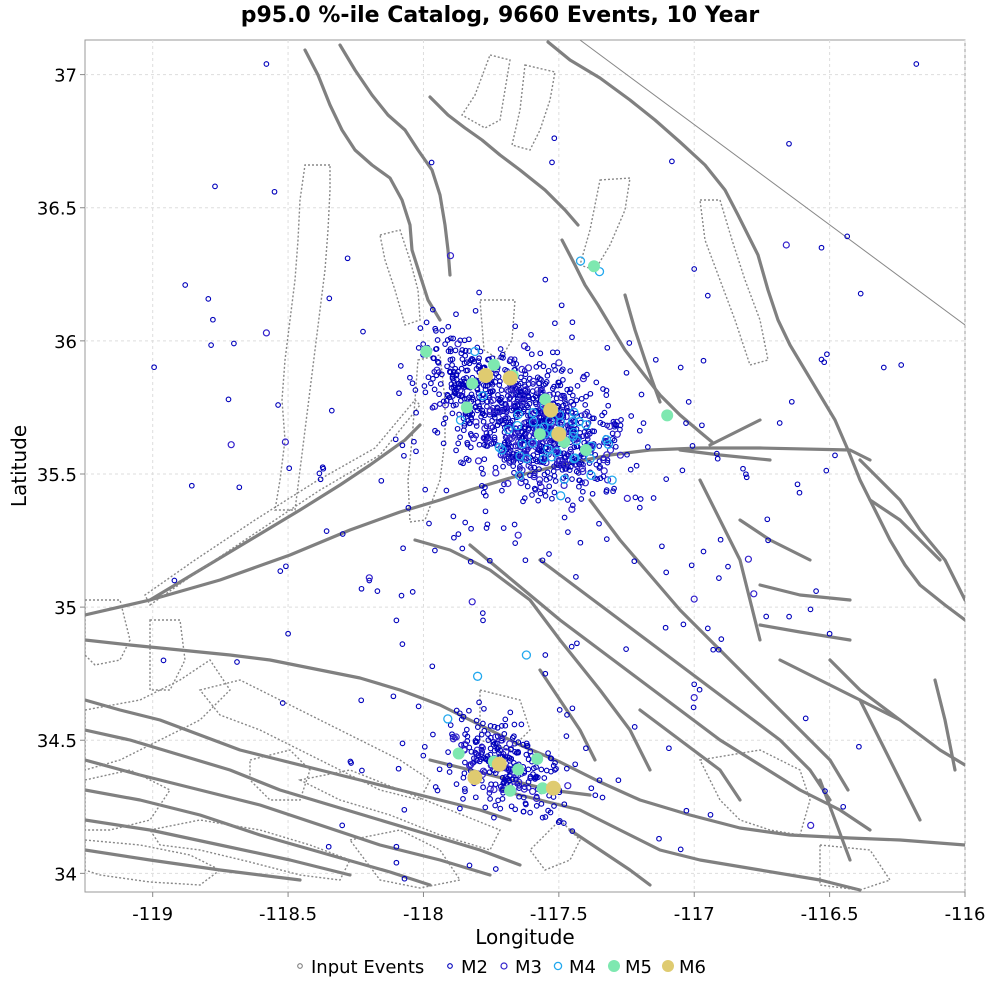  I want to click on legend-label: M3, so click(528, 967).